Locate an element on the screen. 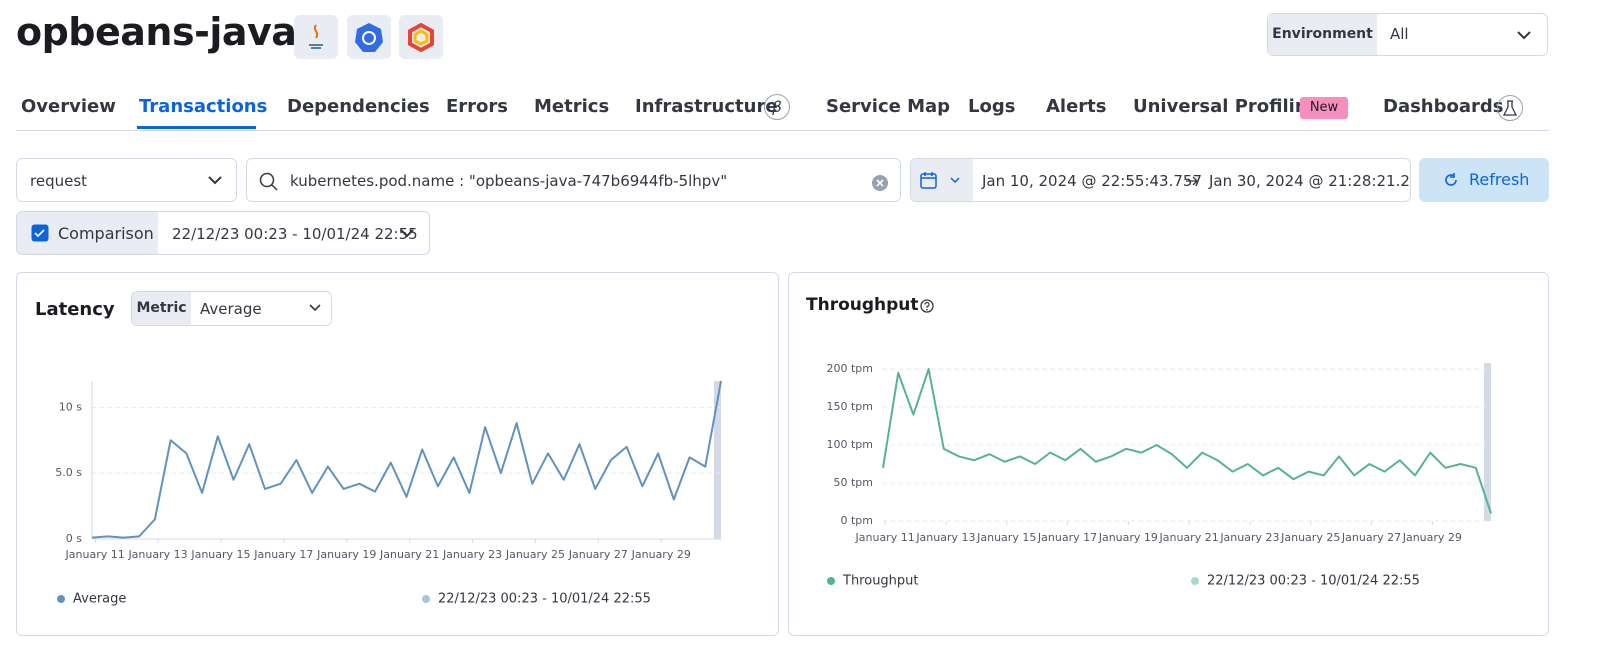 The image size is (1601, 654). tab: Alerts is located at coordinates (1076, 106).